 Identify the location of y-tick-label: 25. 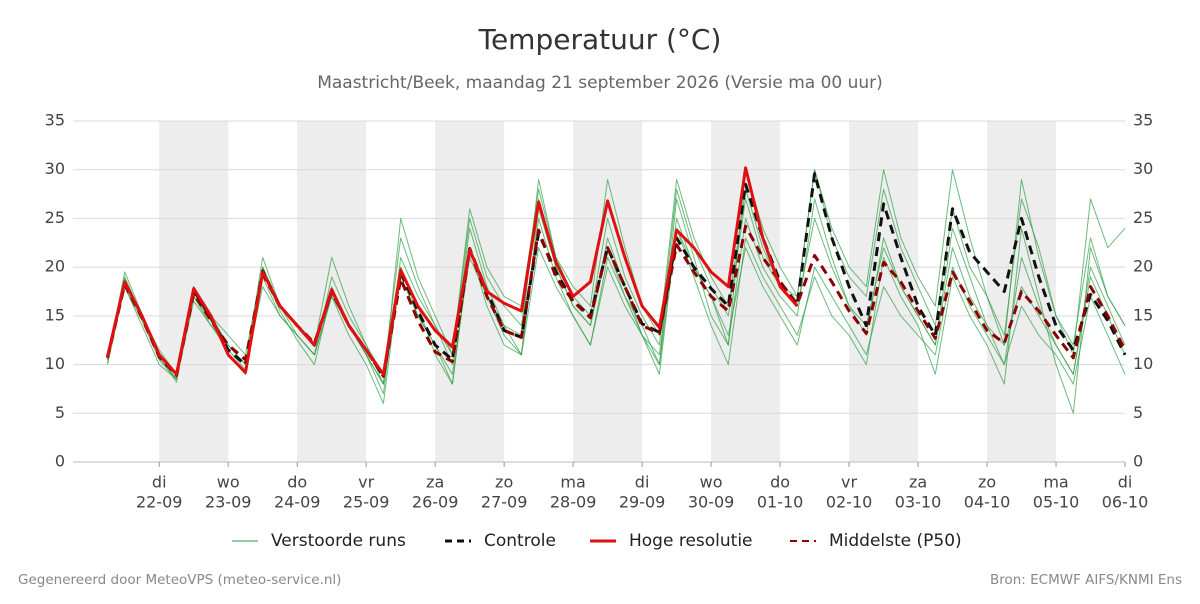
(55, 217).